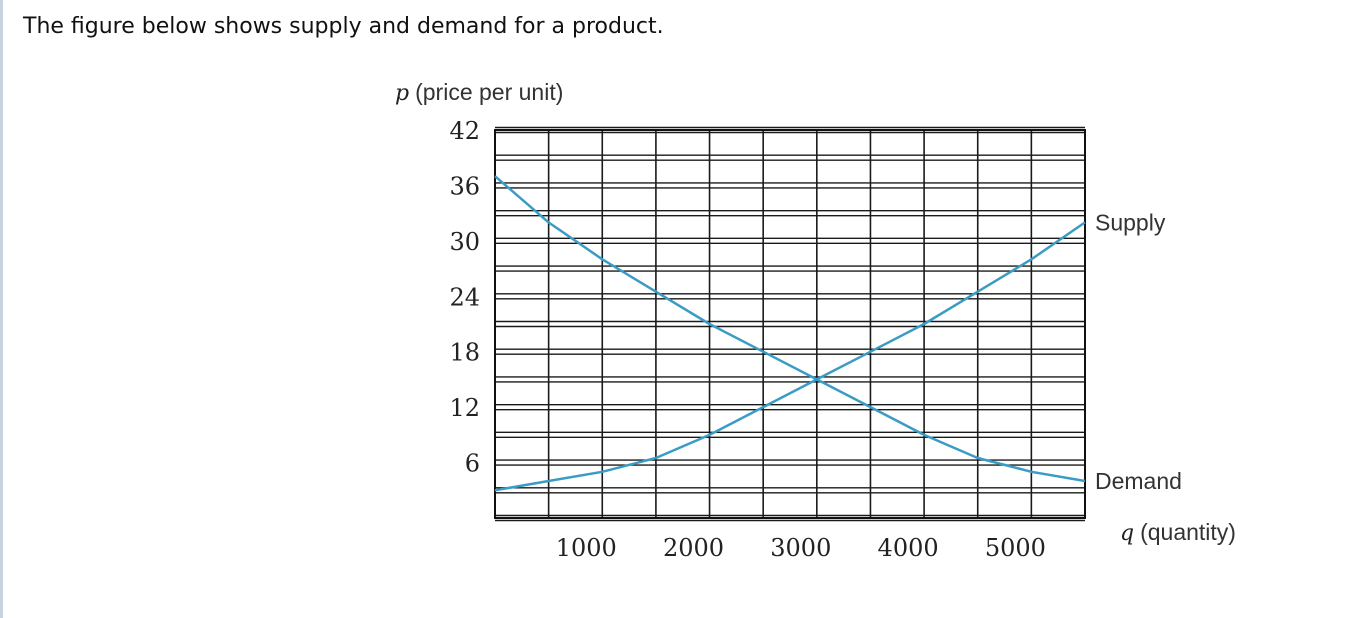  Describe the element at coordinates (402, 93) in the screenshot. I see `y-axis-variable: p` at that location.